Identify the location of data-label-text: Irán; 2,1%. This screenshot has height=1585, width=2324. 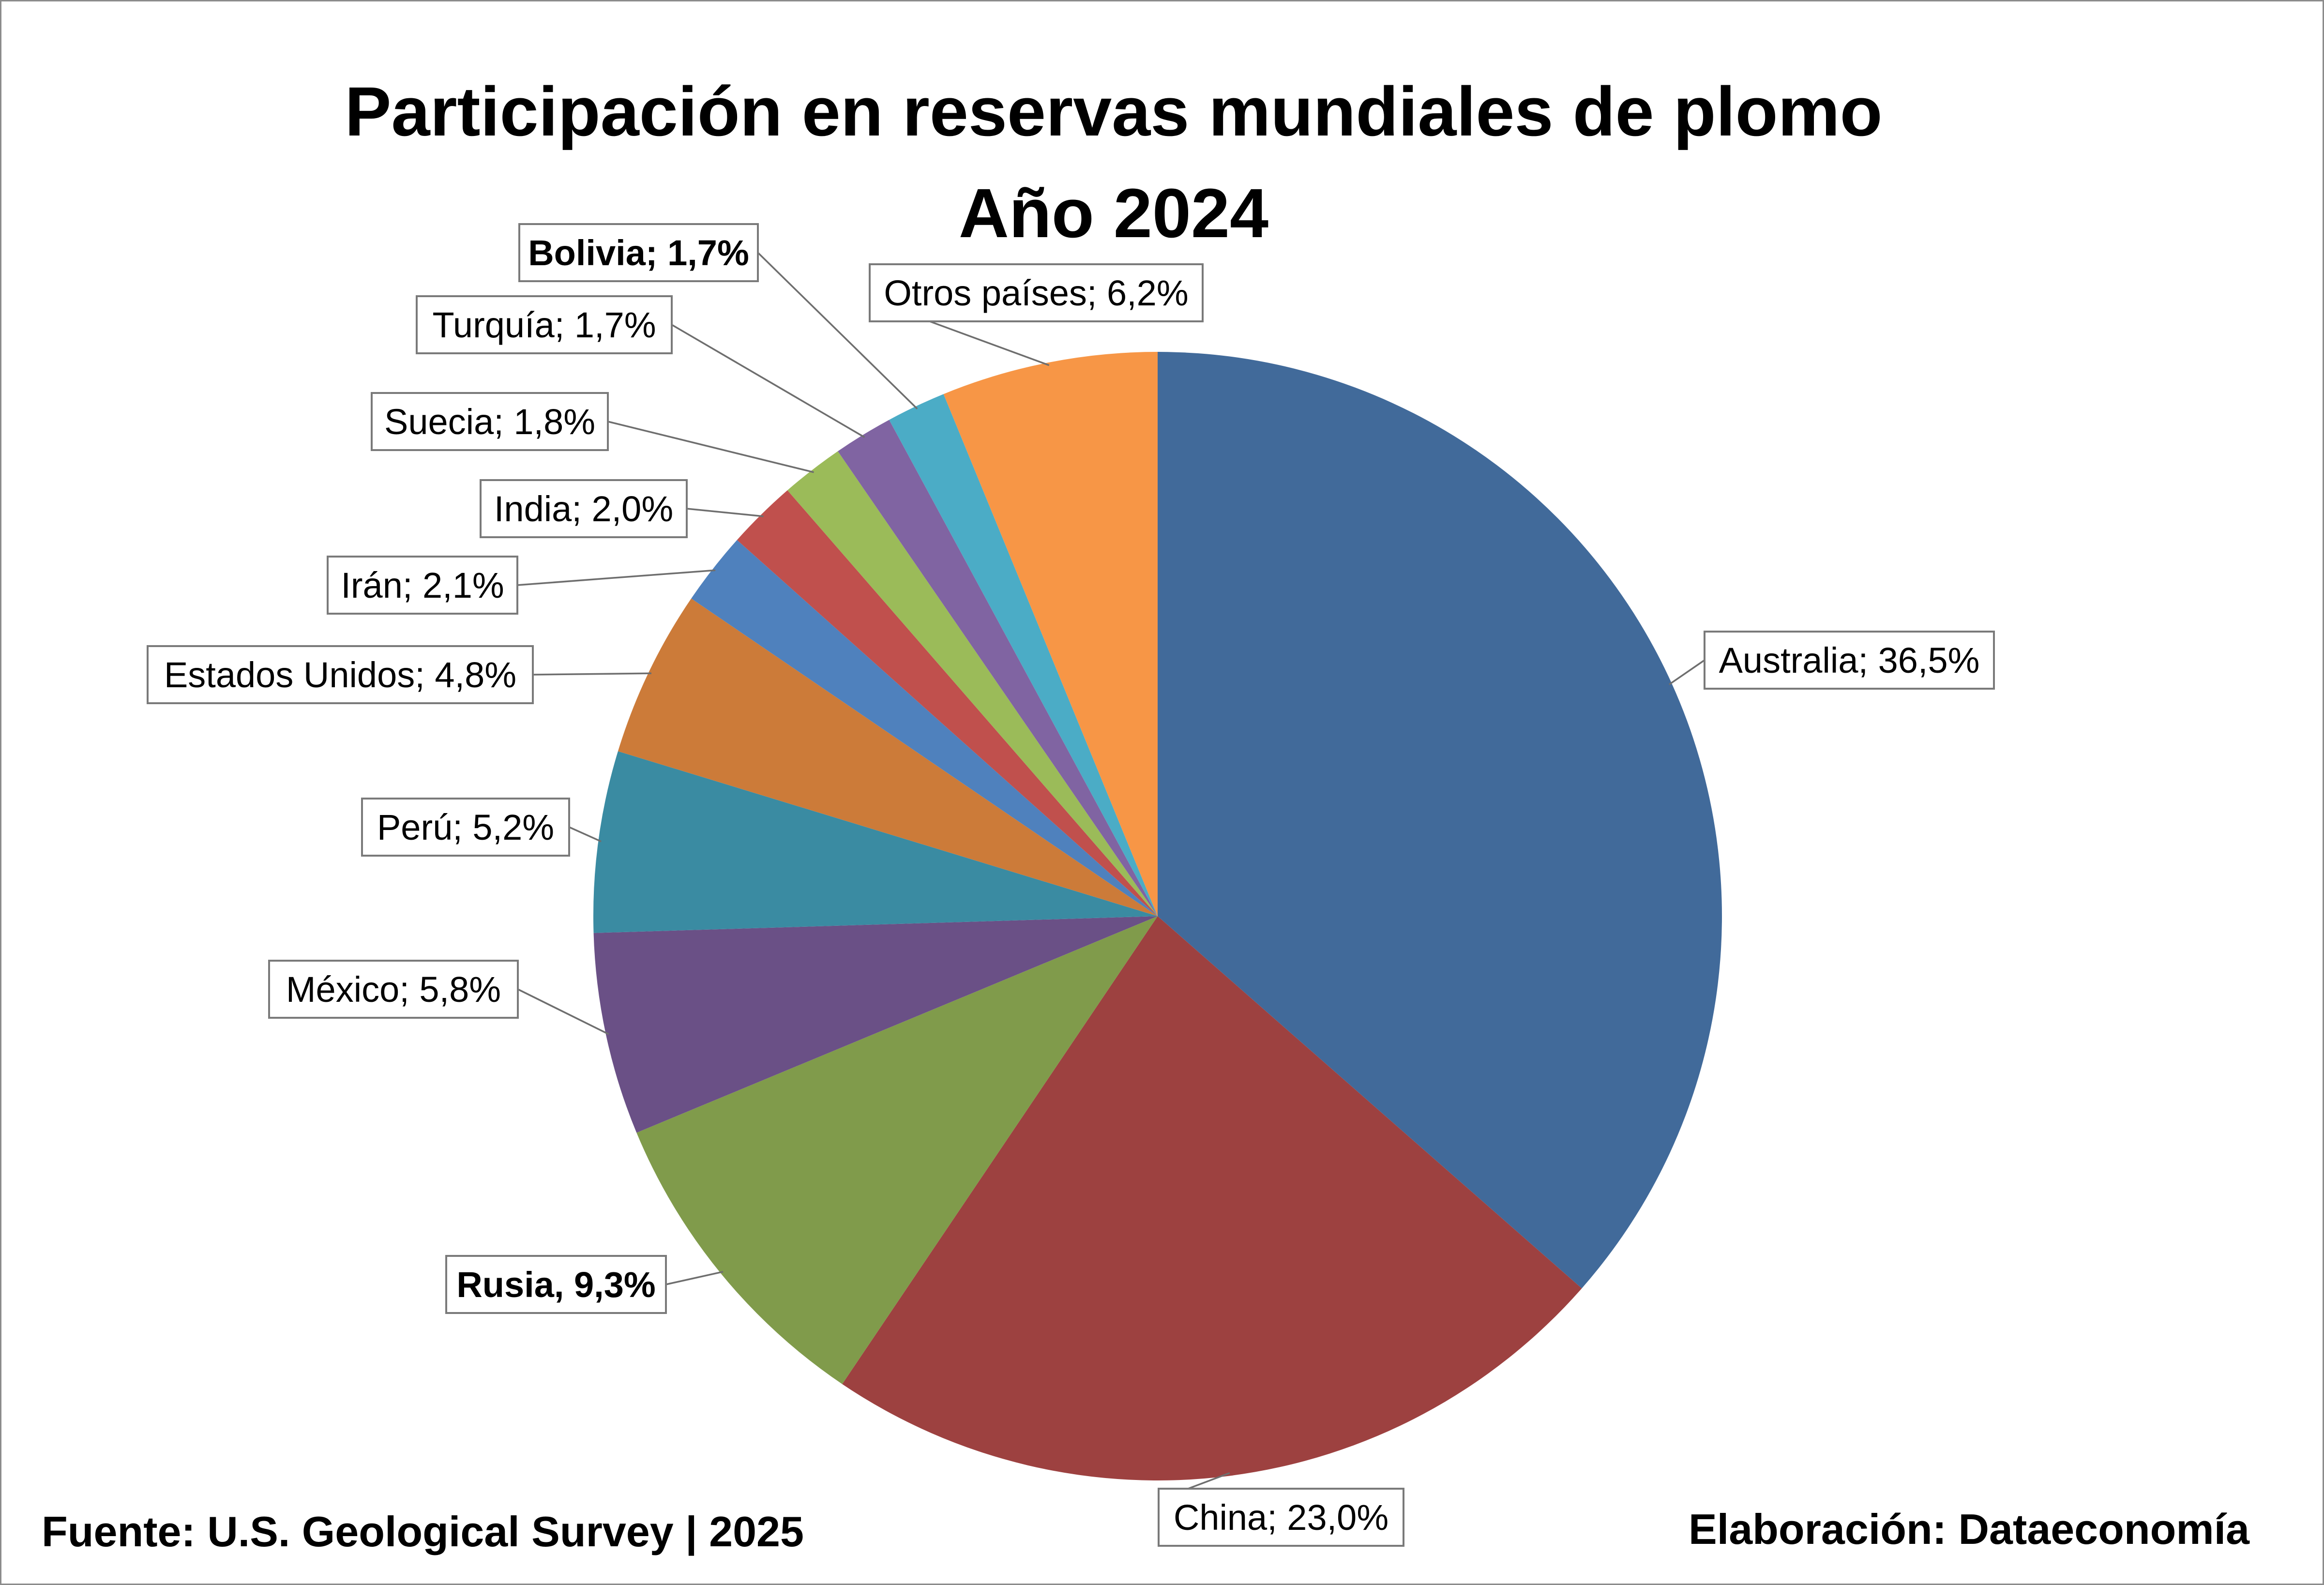
(422, 585).